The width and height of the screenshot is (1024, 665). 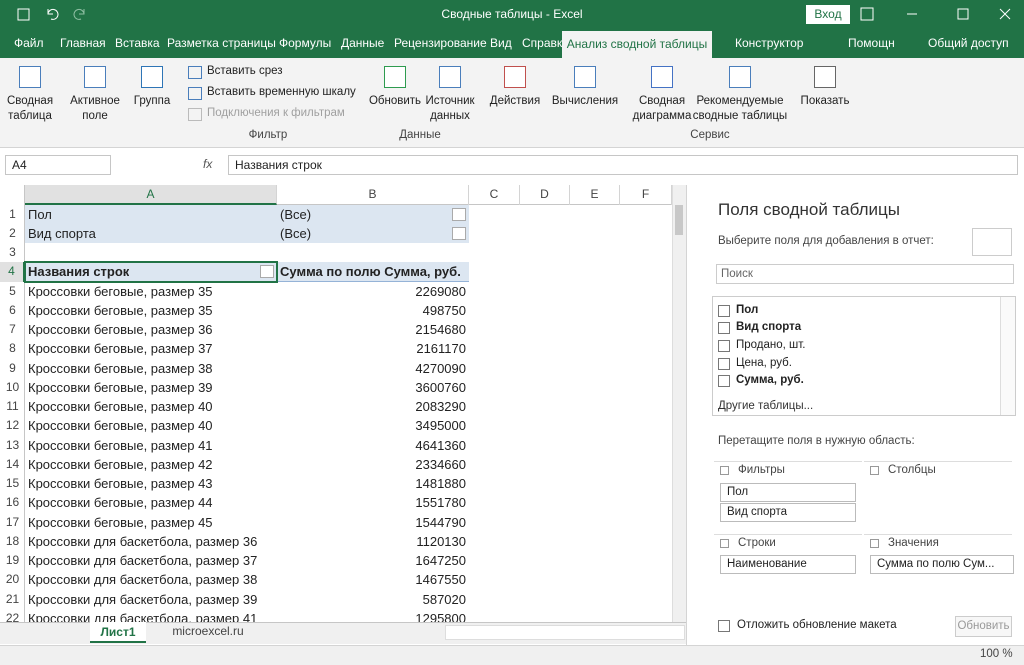 I want to click on ribbon-button: Источник данных, so click(x=450, y=108).